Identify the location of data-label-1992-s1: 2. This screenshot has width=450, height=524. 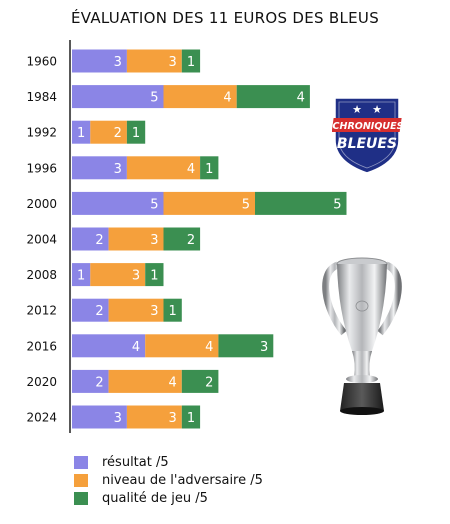
(118, 133).